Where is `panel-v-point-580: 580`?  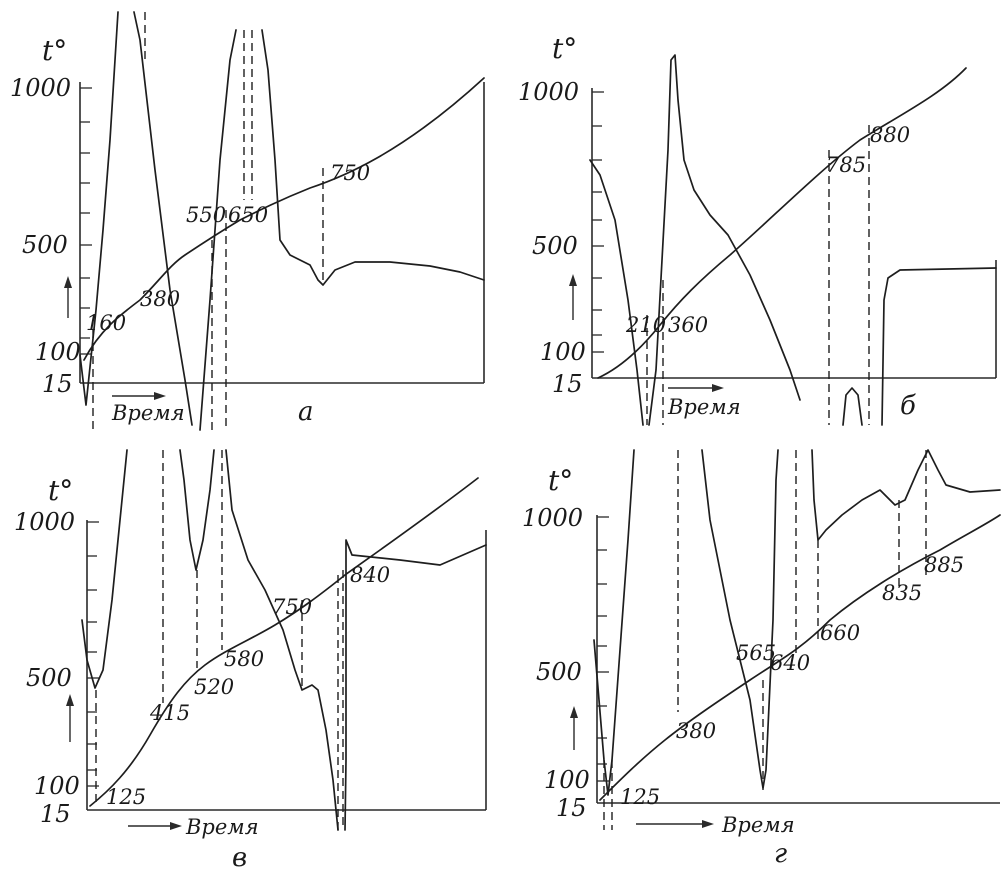
panel-v-point-580: 580 is located at coordinates (244, 659).